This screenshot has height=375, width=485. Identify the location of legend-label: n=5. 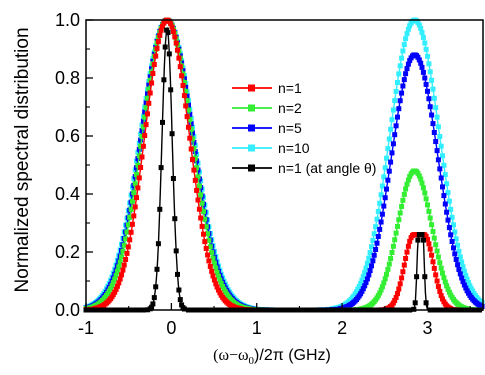
(290, 128).